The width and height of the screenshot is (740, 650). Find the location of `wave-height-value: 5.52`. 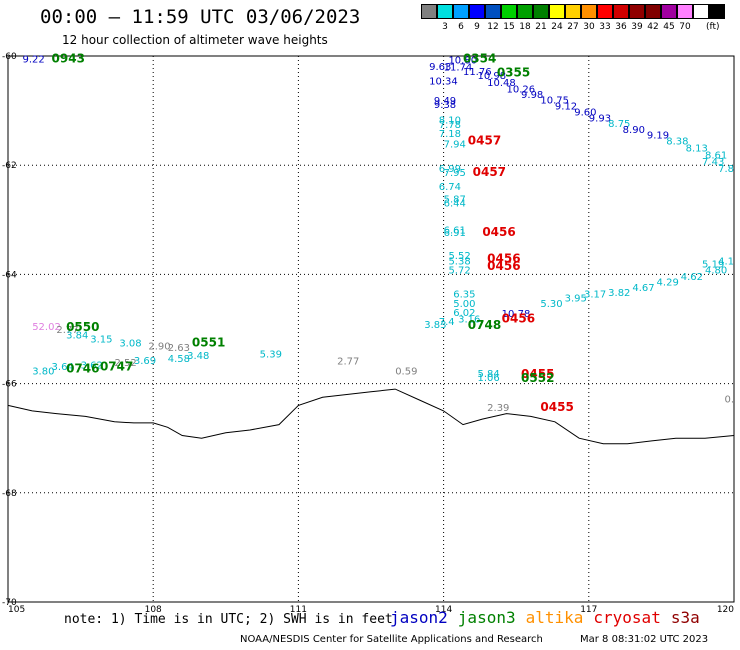

wave-height-value: 5.52 is located at coordinates (459, 256).